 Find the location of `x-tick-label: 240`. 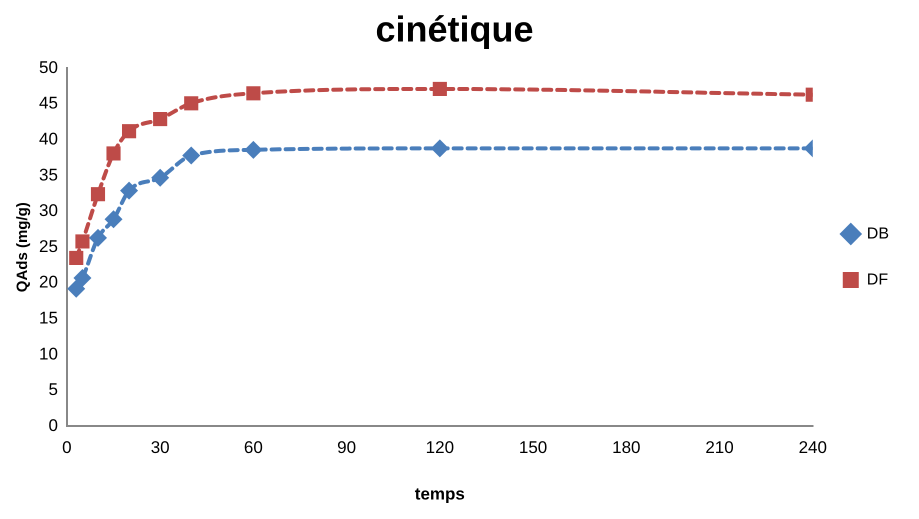

x-tick-label: 240 is located at coordinates (812, 448).